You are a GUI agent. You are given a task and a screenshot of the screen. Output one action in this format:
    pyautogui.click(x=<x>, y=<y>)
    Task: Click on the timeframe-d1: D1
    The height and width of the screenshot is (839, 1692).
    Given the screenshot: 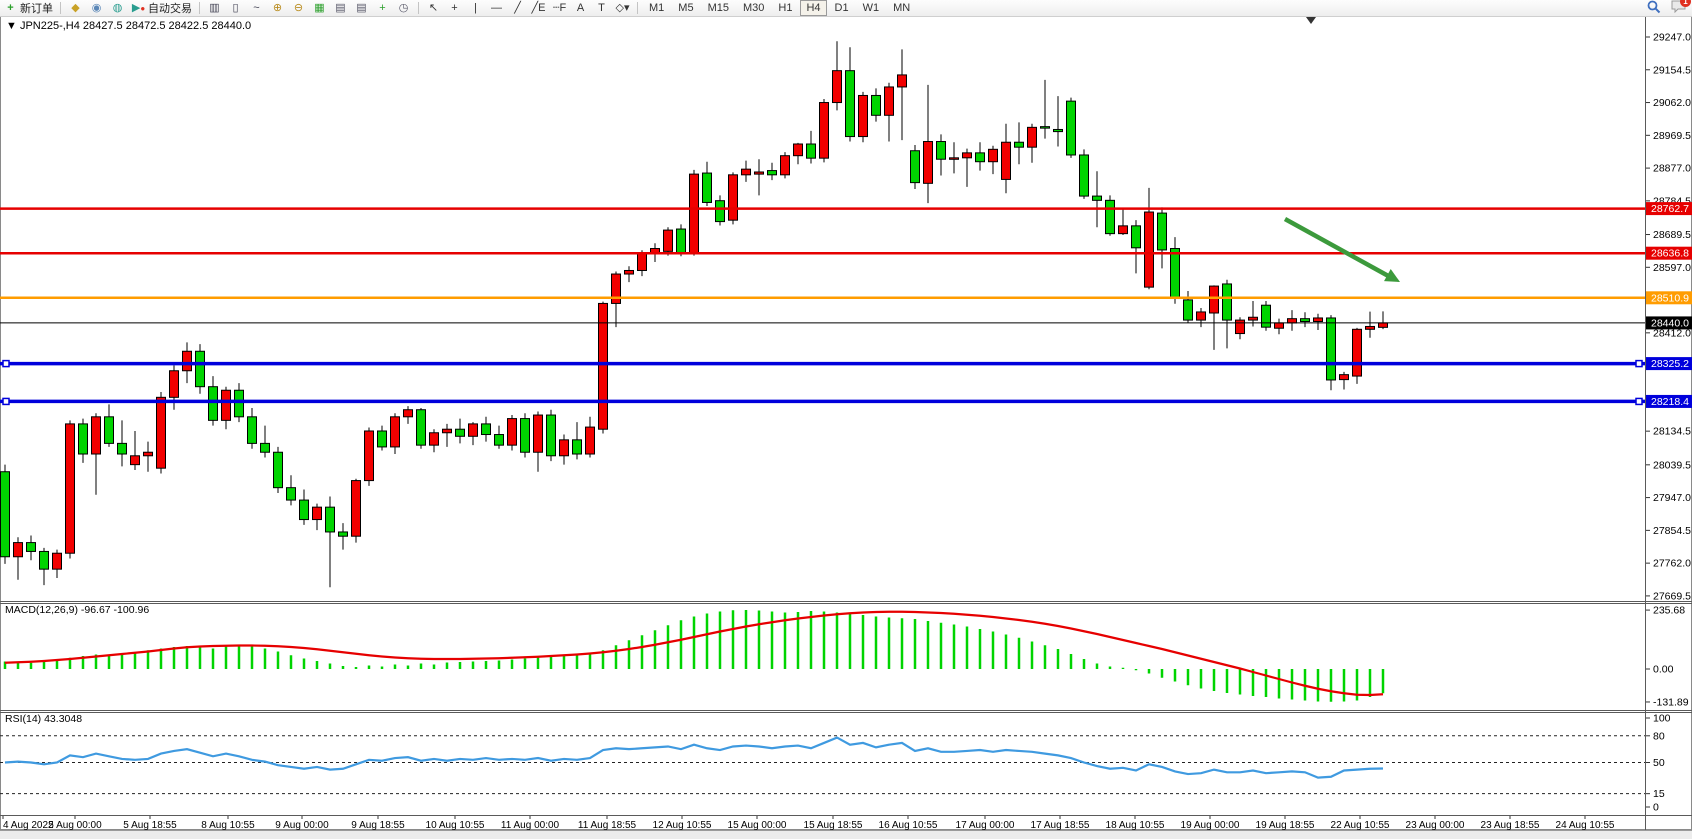 What is the action you would take?
    pyautogui.click(x=841, y=8)
    